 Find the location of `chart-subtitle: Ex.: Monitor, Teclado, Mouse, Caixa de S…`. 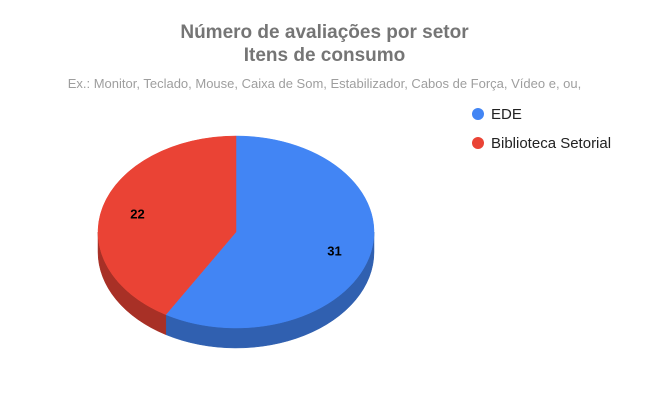

chart-subtitle: Ex.: Monitor, Teclado, Mouse, Caixa de S… is located at coordinates (324, 83).